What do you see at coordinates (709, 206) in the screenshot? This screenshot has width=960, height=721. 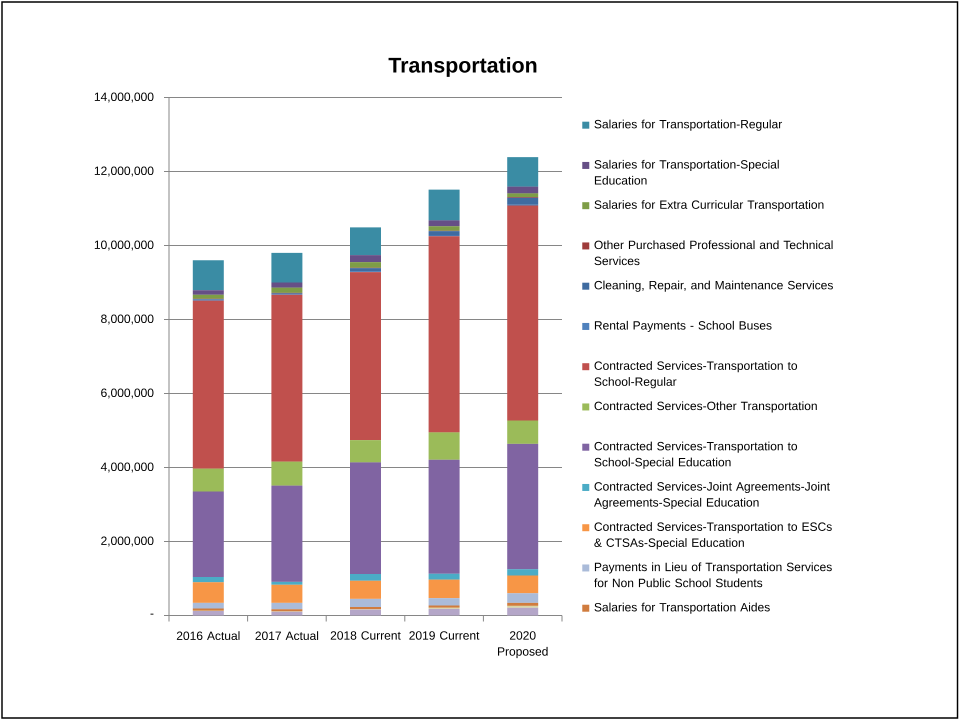 I see `legend-label: Salaries for Extra Curricular Transportation` at bounding box center [709, 206].